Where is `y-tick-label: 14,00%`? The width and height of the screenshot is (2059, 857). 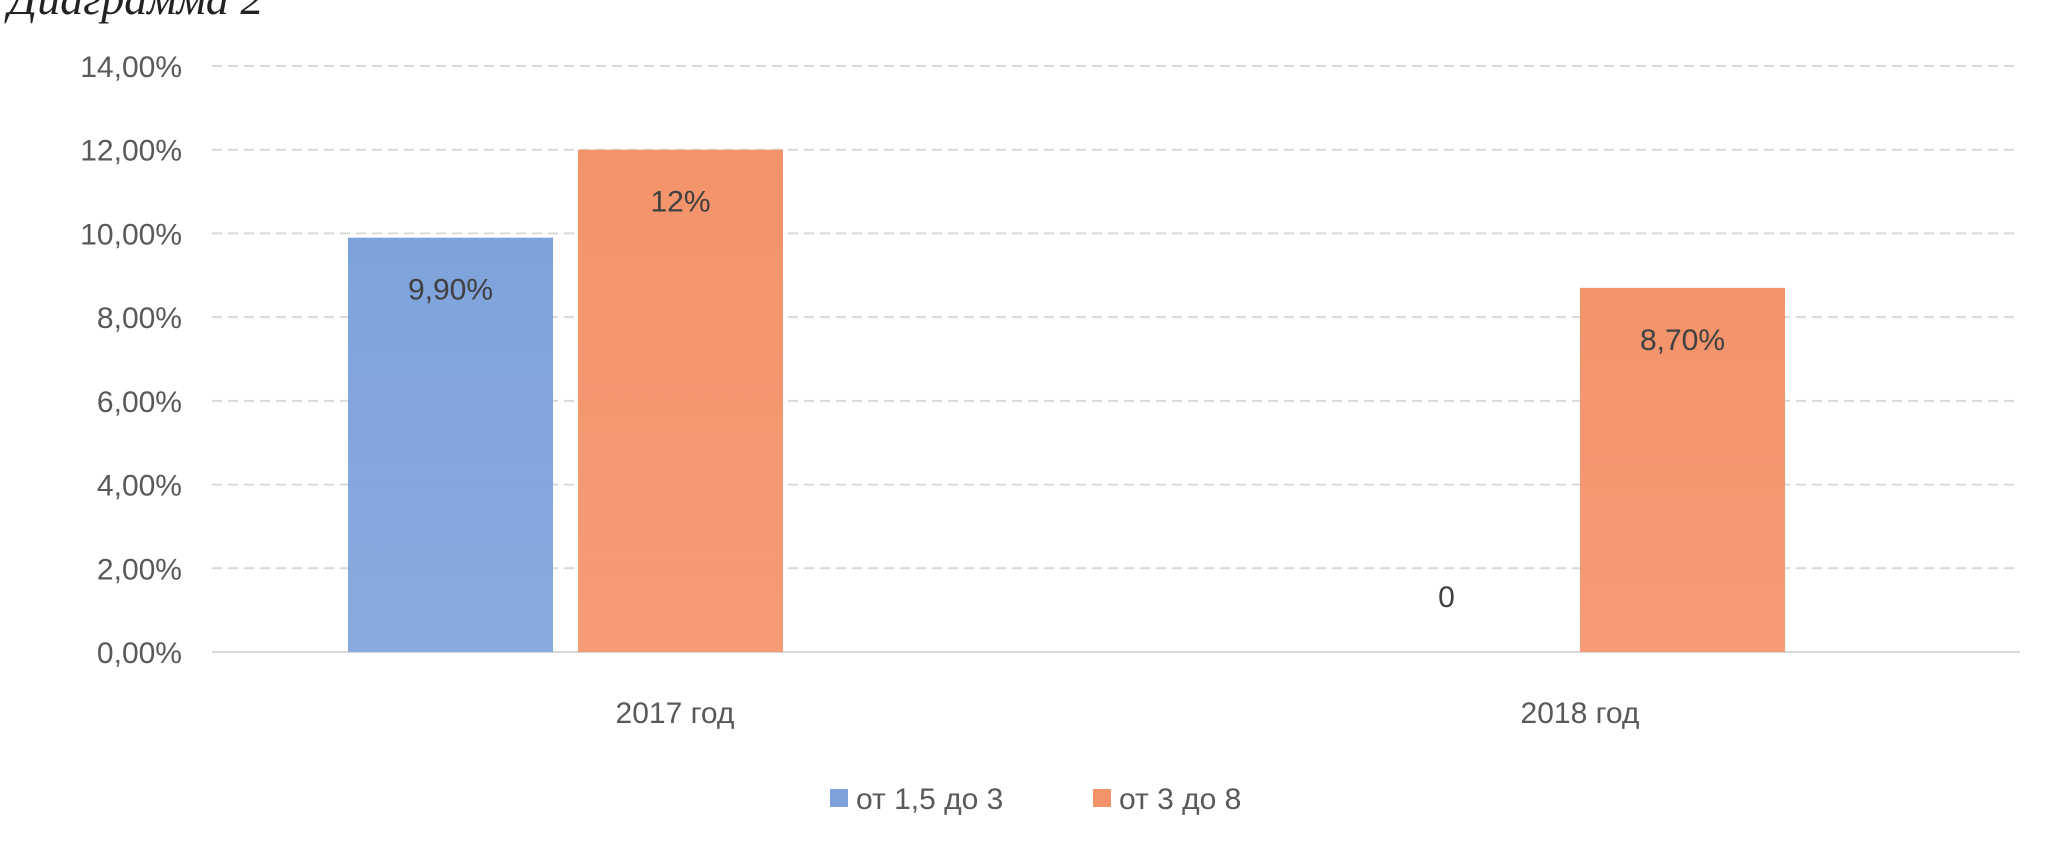 y-tick-label: 14,00% is located at coordinates (131, 67).